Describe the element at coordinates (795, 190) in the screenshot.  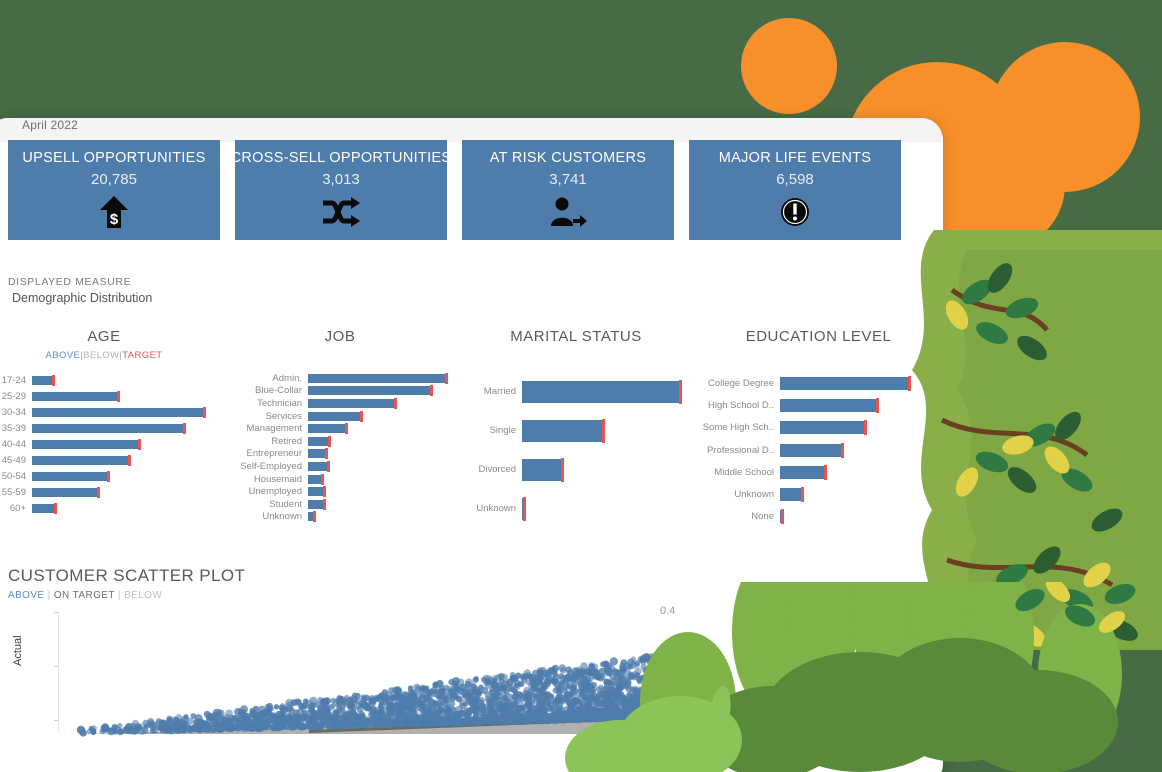
I see `kpi-card-major-life-events: MAJOR LIFE EVENTS 6,598` at that location.